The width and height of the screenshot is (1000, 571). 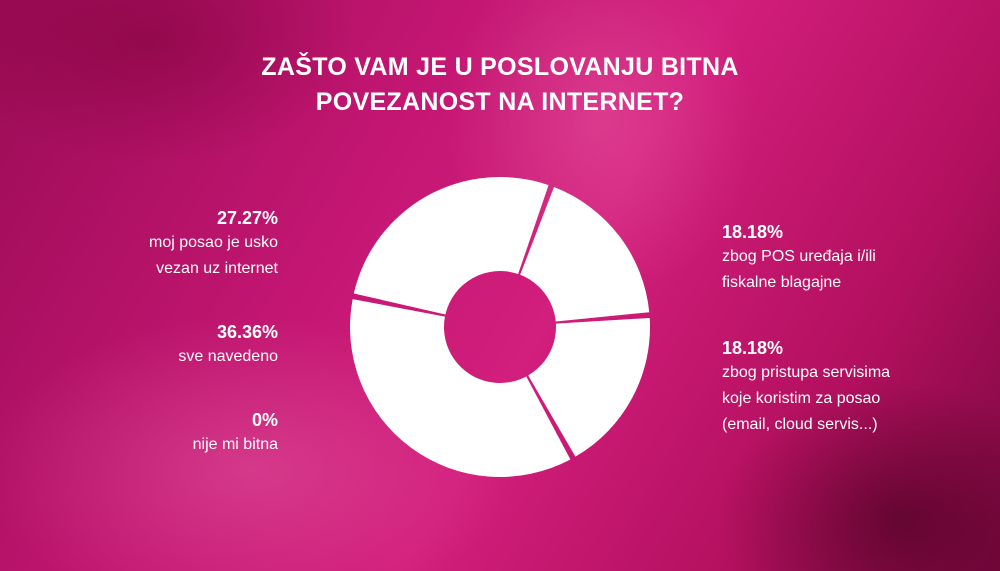 I want to click on legend-item-nije-bitna: 0% nije mi bitna, so click(x=235, y=433).